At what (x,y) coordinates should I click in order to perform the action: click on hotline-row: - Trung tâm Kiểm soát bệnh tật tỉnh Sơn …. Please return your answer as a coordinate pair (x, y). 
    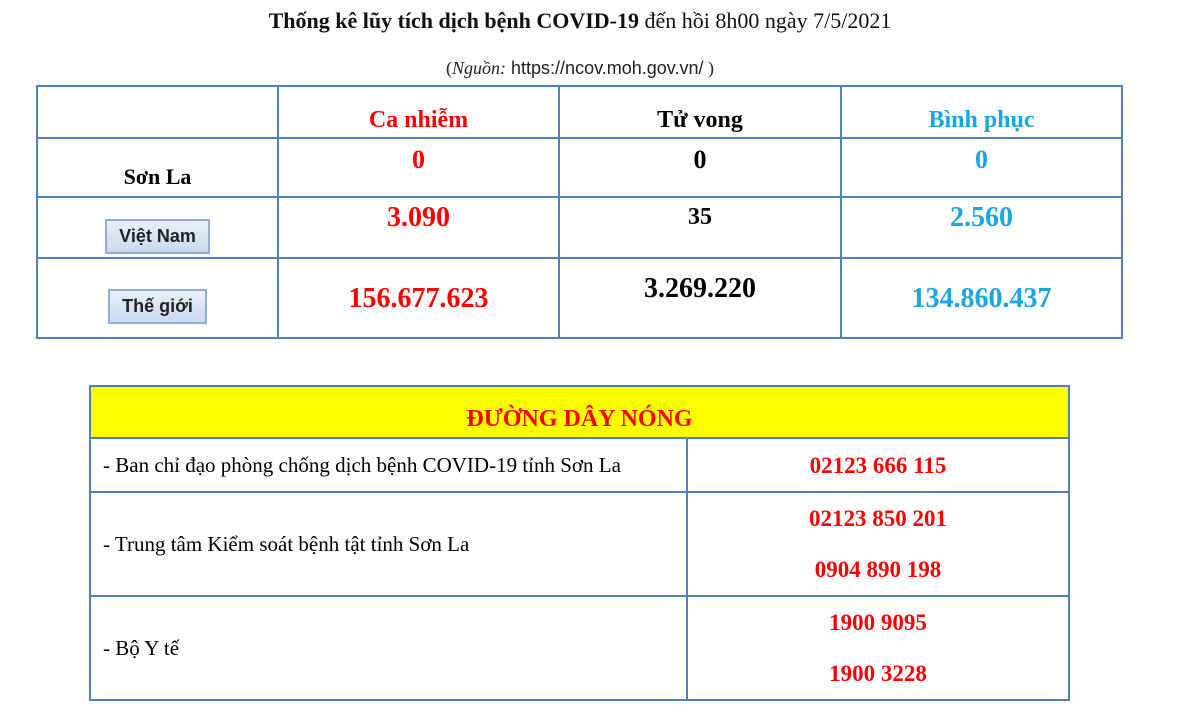
    Looking at the image, I should click on (579, 544).